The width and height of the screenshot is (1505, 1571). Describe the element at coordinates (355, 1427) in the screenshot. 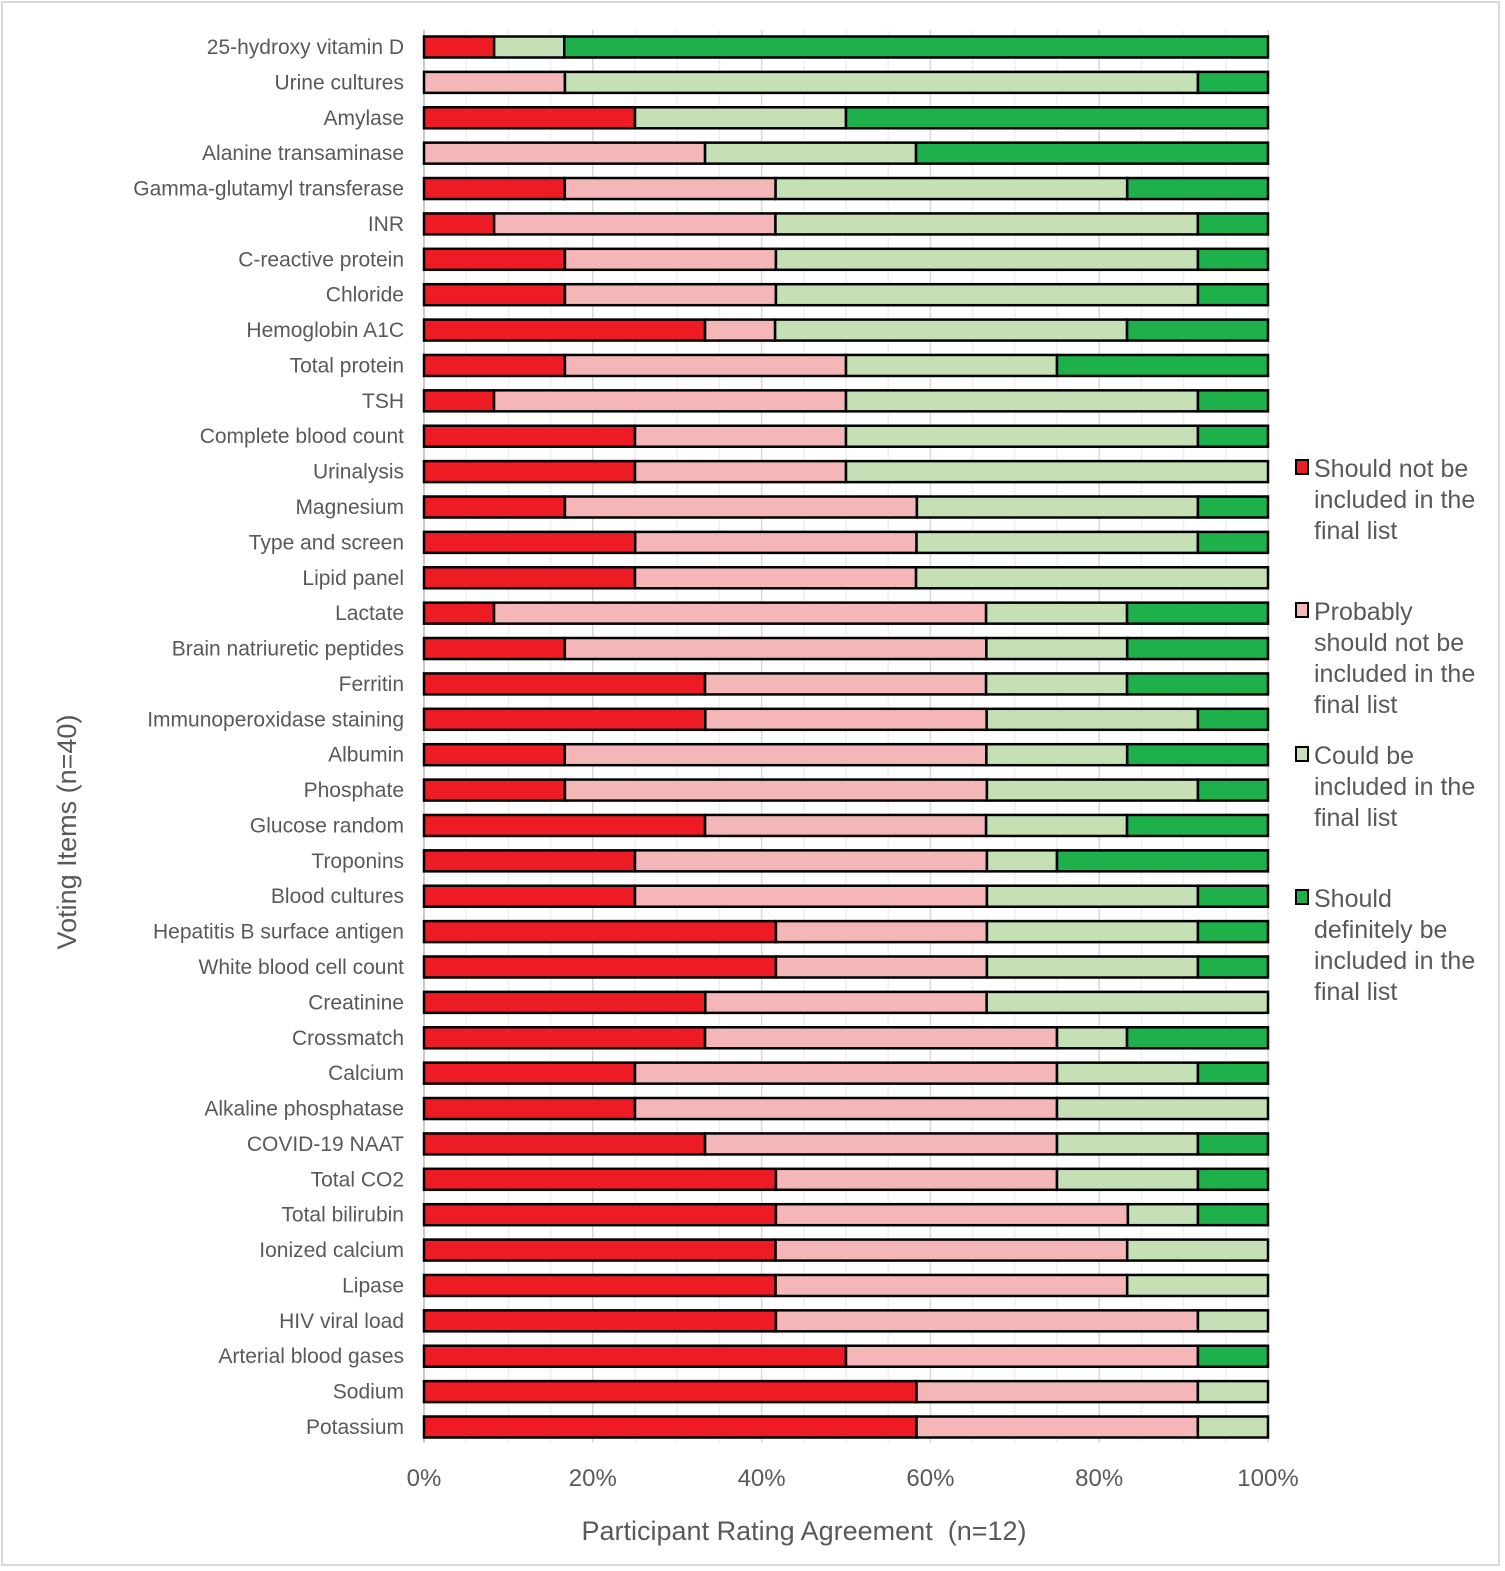

I see `category-label: Potassium` at that location.